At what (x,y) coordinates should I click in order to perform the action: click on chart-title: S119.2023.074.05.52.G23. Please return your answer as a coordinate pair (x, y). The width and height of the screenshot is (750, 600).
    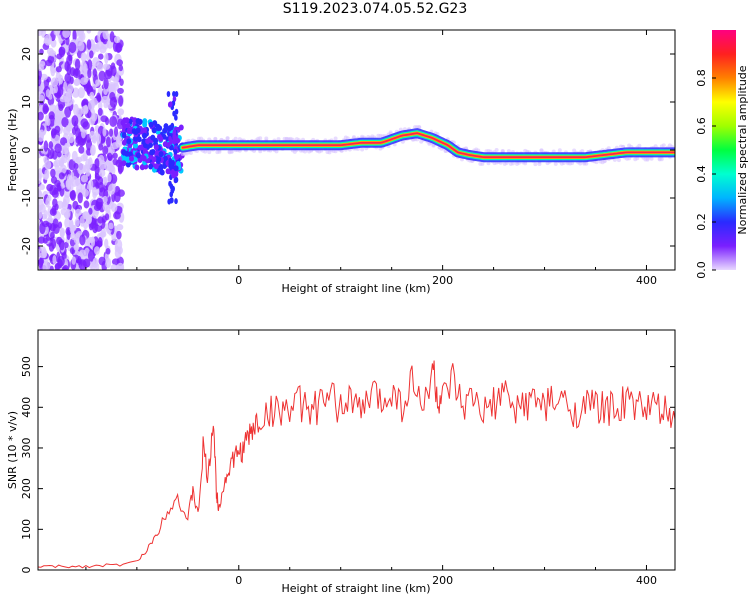
    Looking at the image, I should click on (375, 9).